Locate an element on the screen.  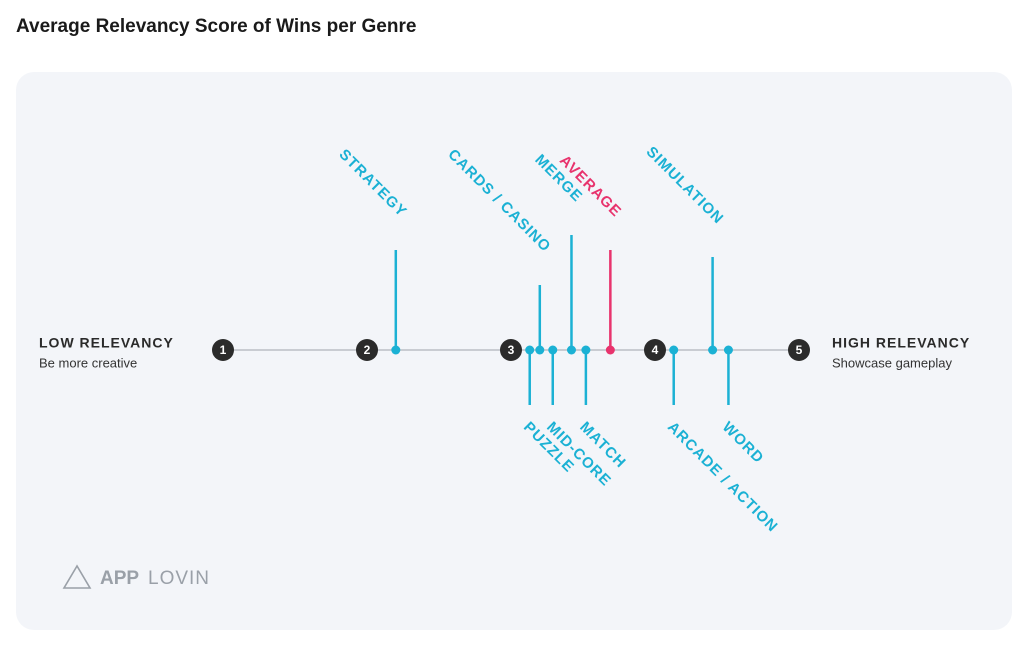
tick-label: 2 is located at coordinates (367, 350).